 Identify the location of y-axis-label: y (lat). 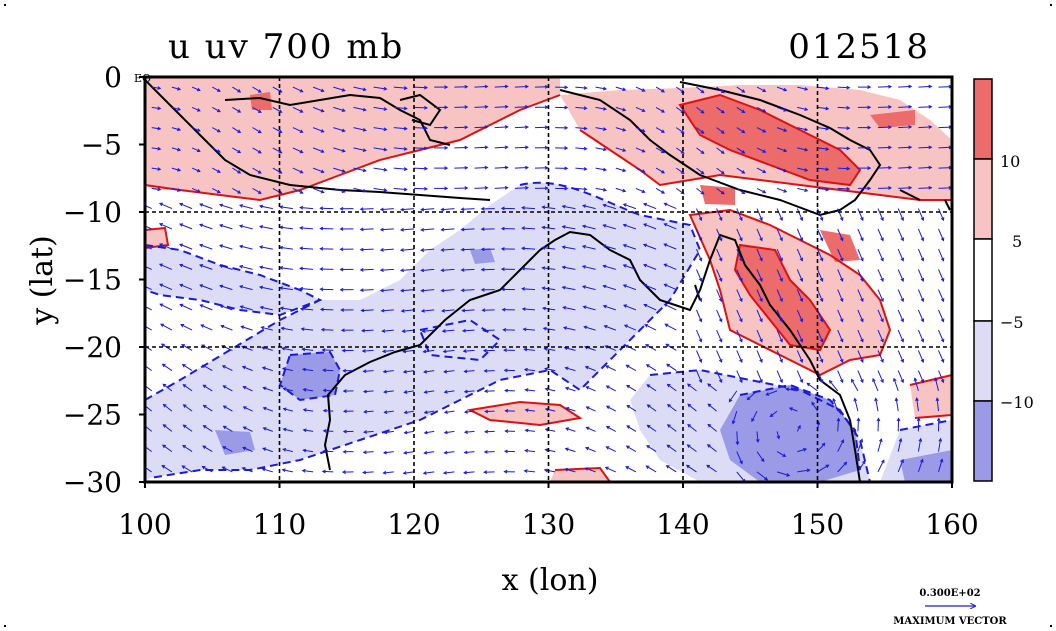
(42, 280).